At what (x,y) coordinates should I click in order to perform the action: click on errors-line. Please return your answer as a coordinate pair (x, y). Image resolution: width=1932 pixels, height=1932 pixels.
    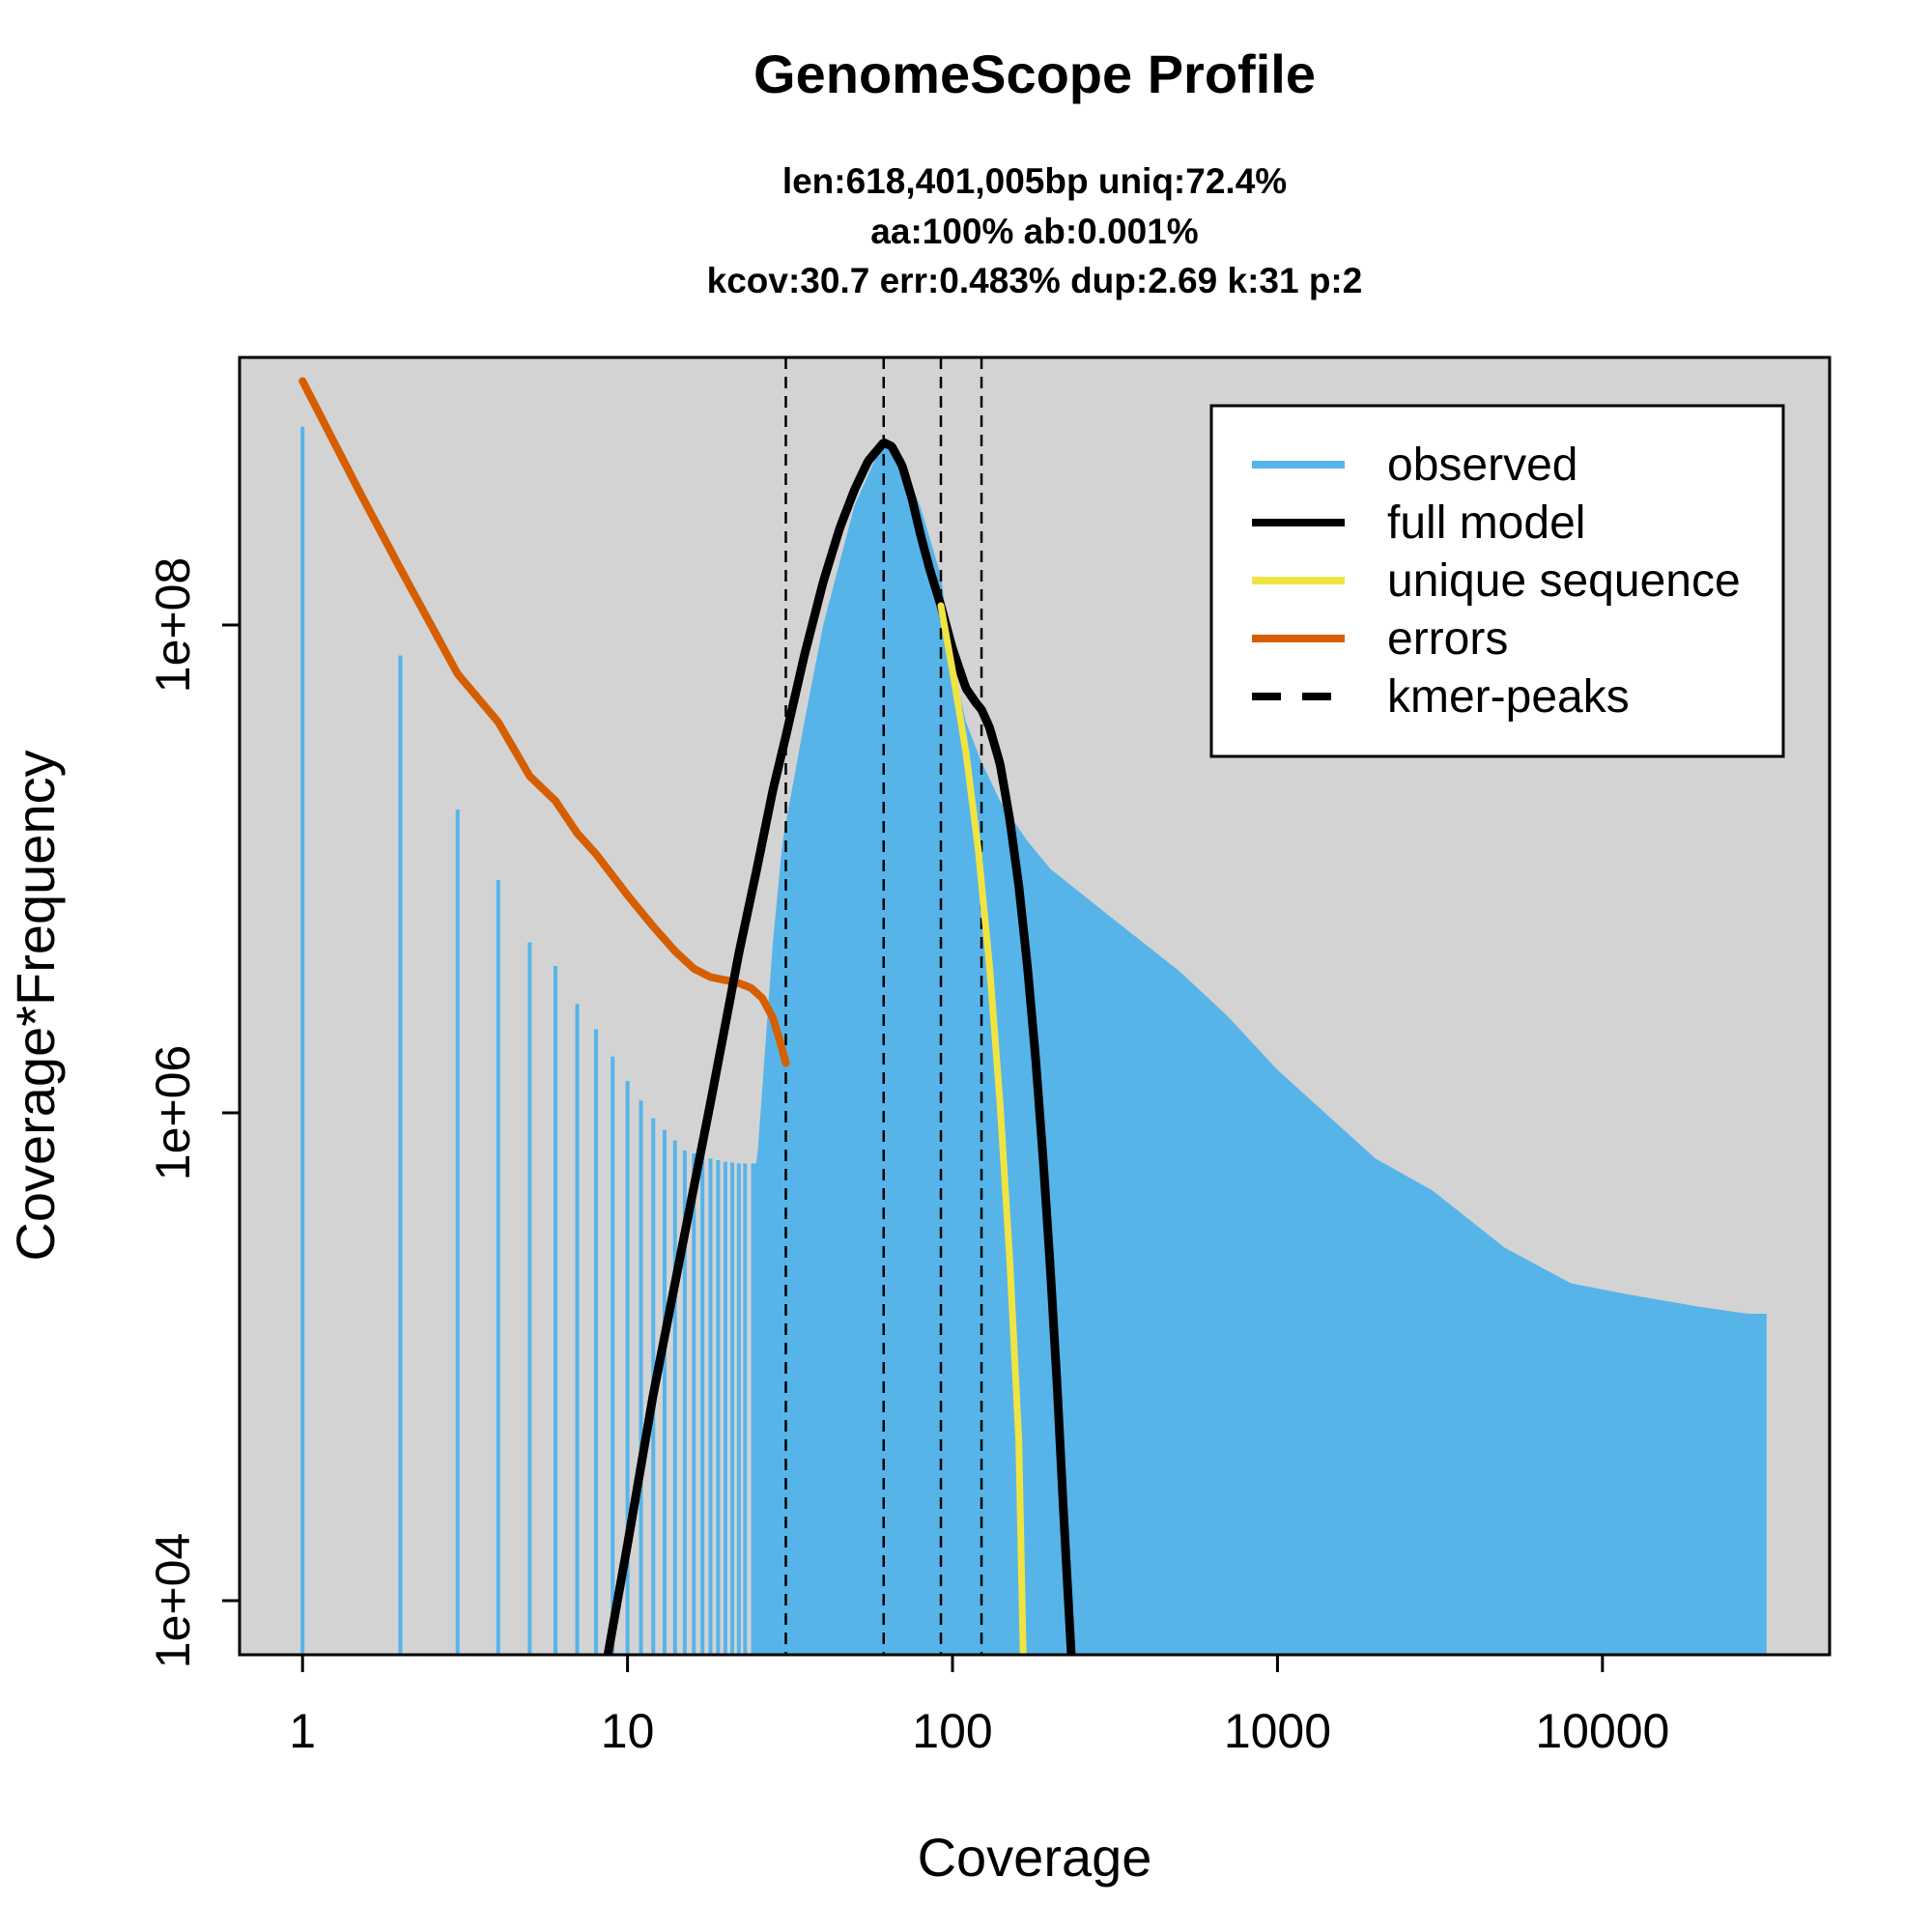
    Looking at the image, I should click on (544, 722).